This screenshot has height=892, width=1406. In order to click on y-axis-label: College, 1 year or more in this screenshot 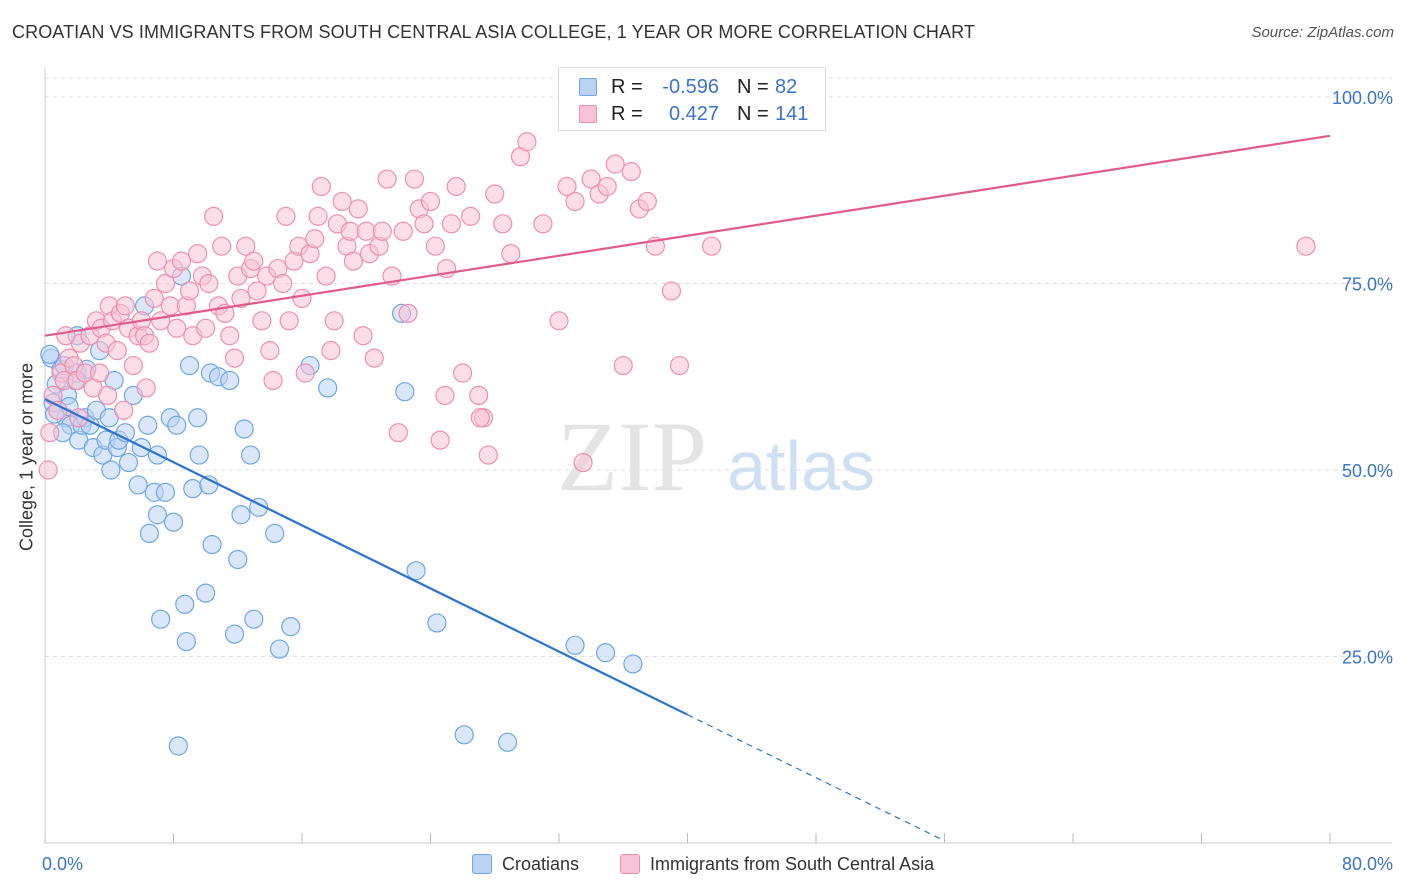, I will do `click(26, 457)`.